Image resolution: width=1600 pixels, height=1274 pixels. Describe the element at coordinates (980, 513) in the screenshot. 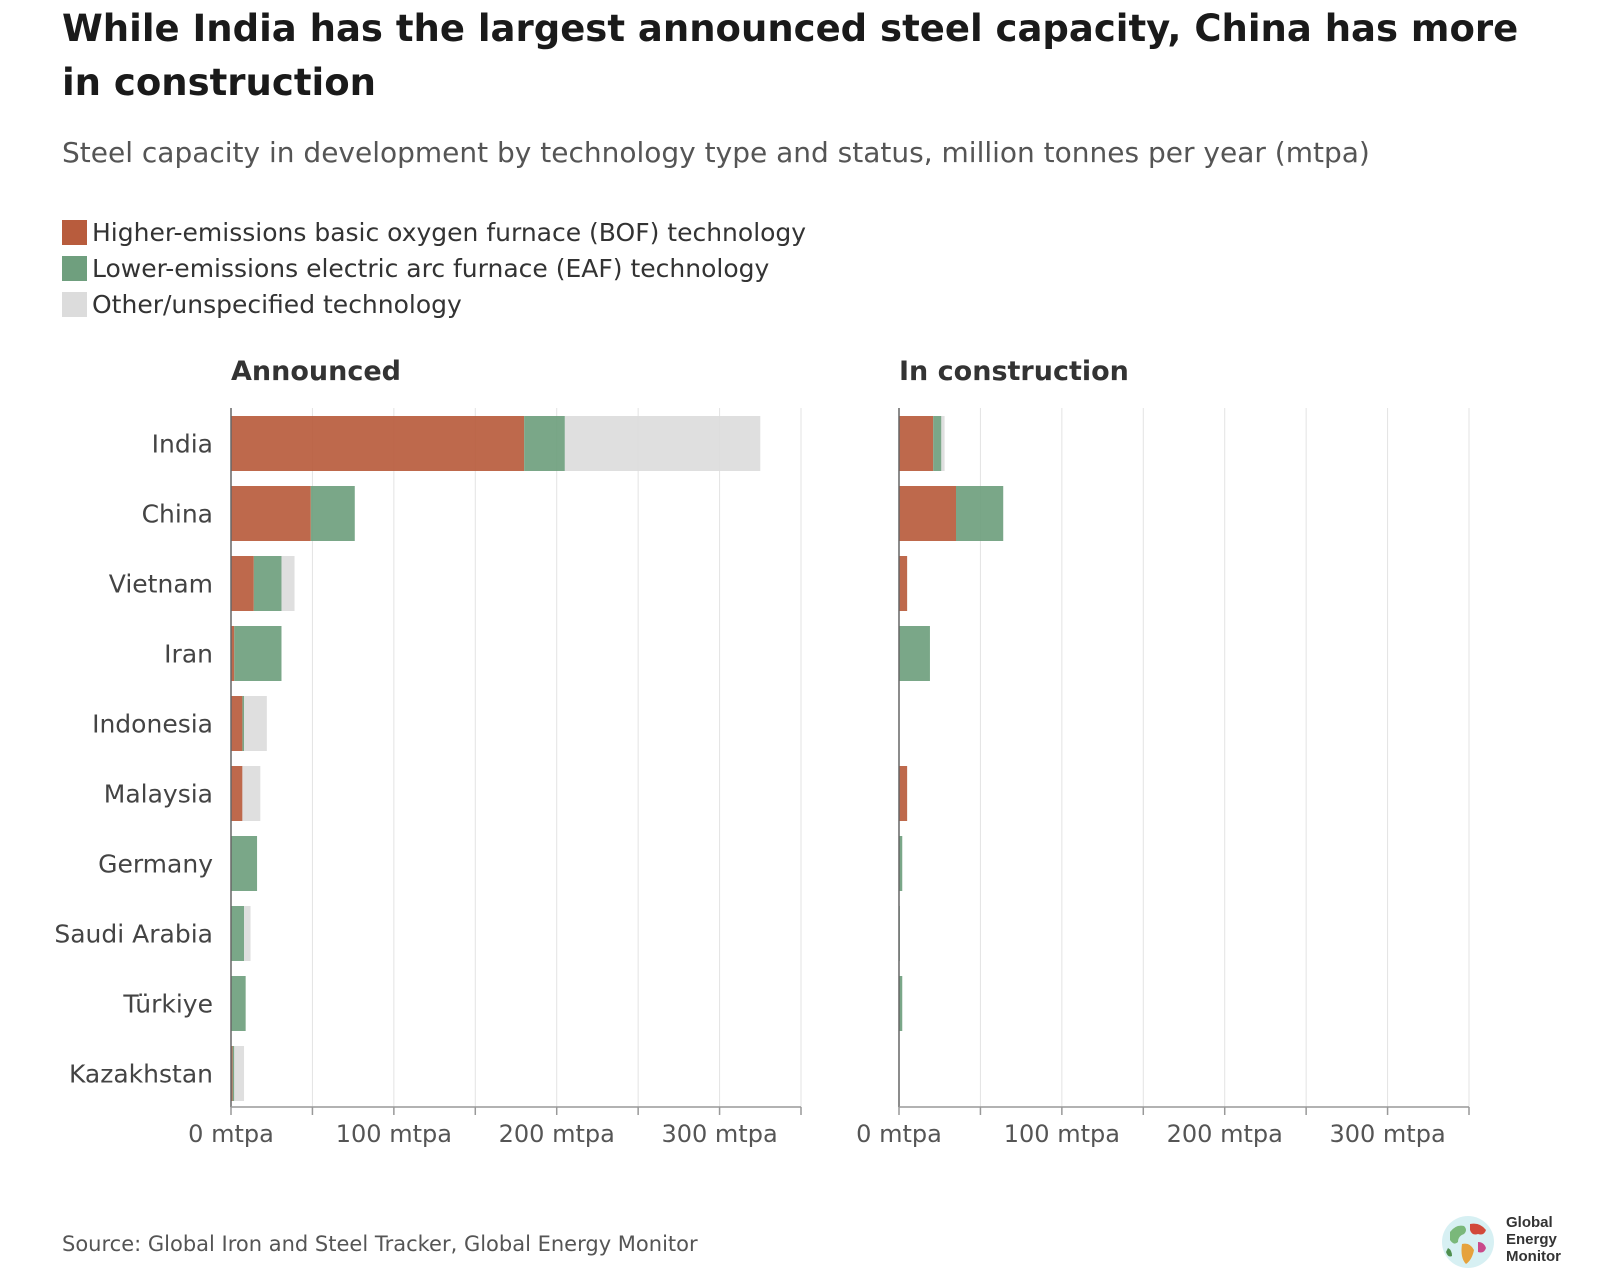

I see `in-construction-bar-china-eaf` at that location.